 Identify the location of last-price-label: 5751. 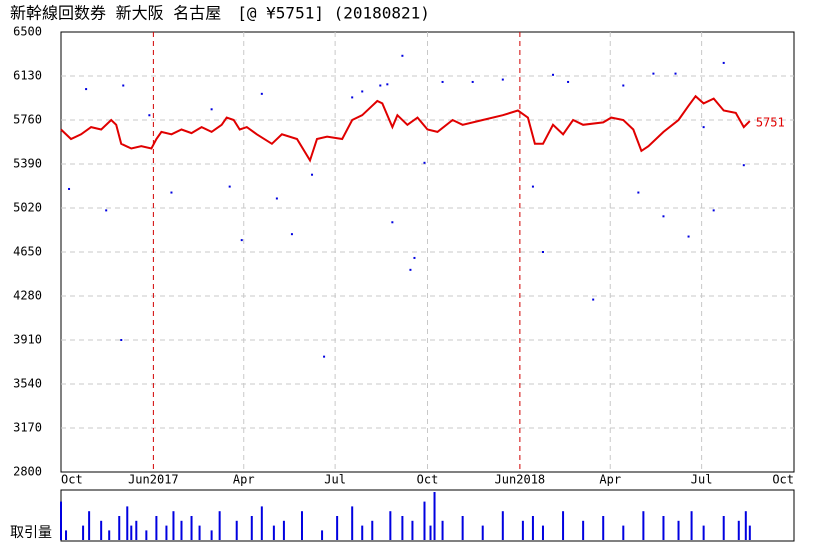
(770, 123).